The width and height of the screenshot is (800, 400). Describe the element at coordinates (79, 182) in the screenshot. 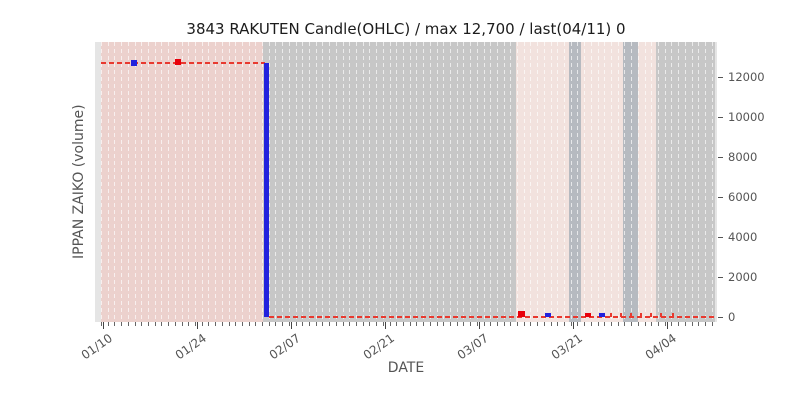

I see `y-axis-label: IPPAN ZAIKO (volume)` at that location.